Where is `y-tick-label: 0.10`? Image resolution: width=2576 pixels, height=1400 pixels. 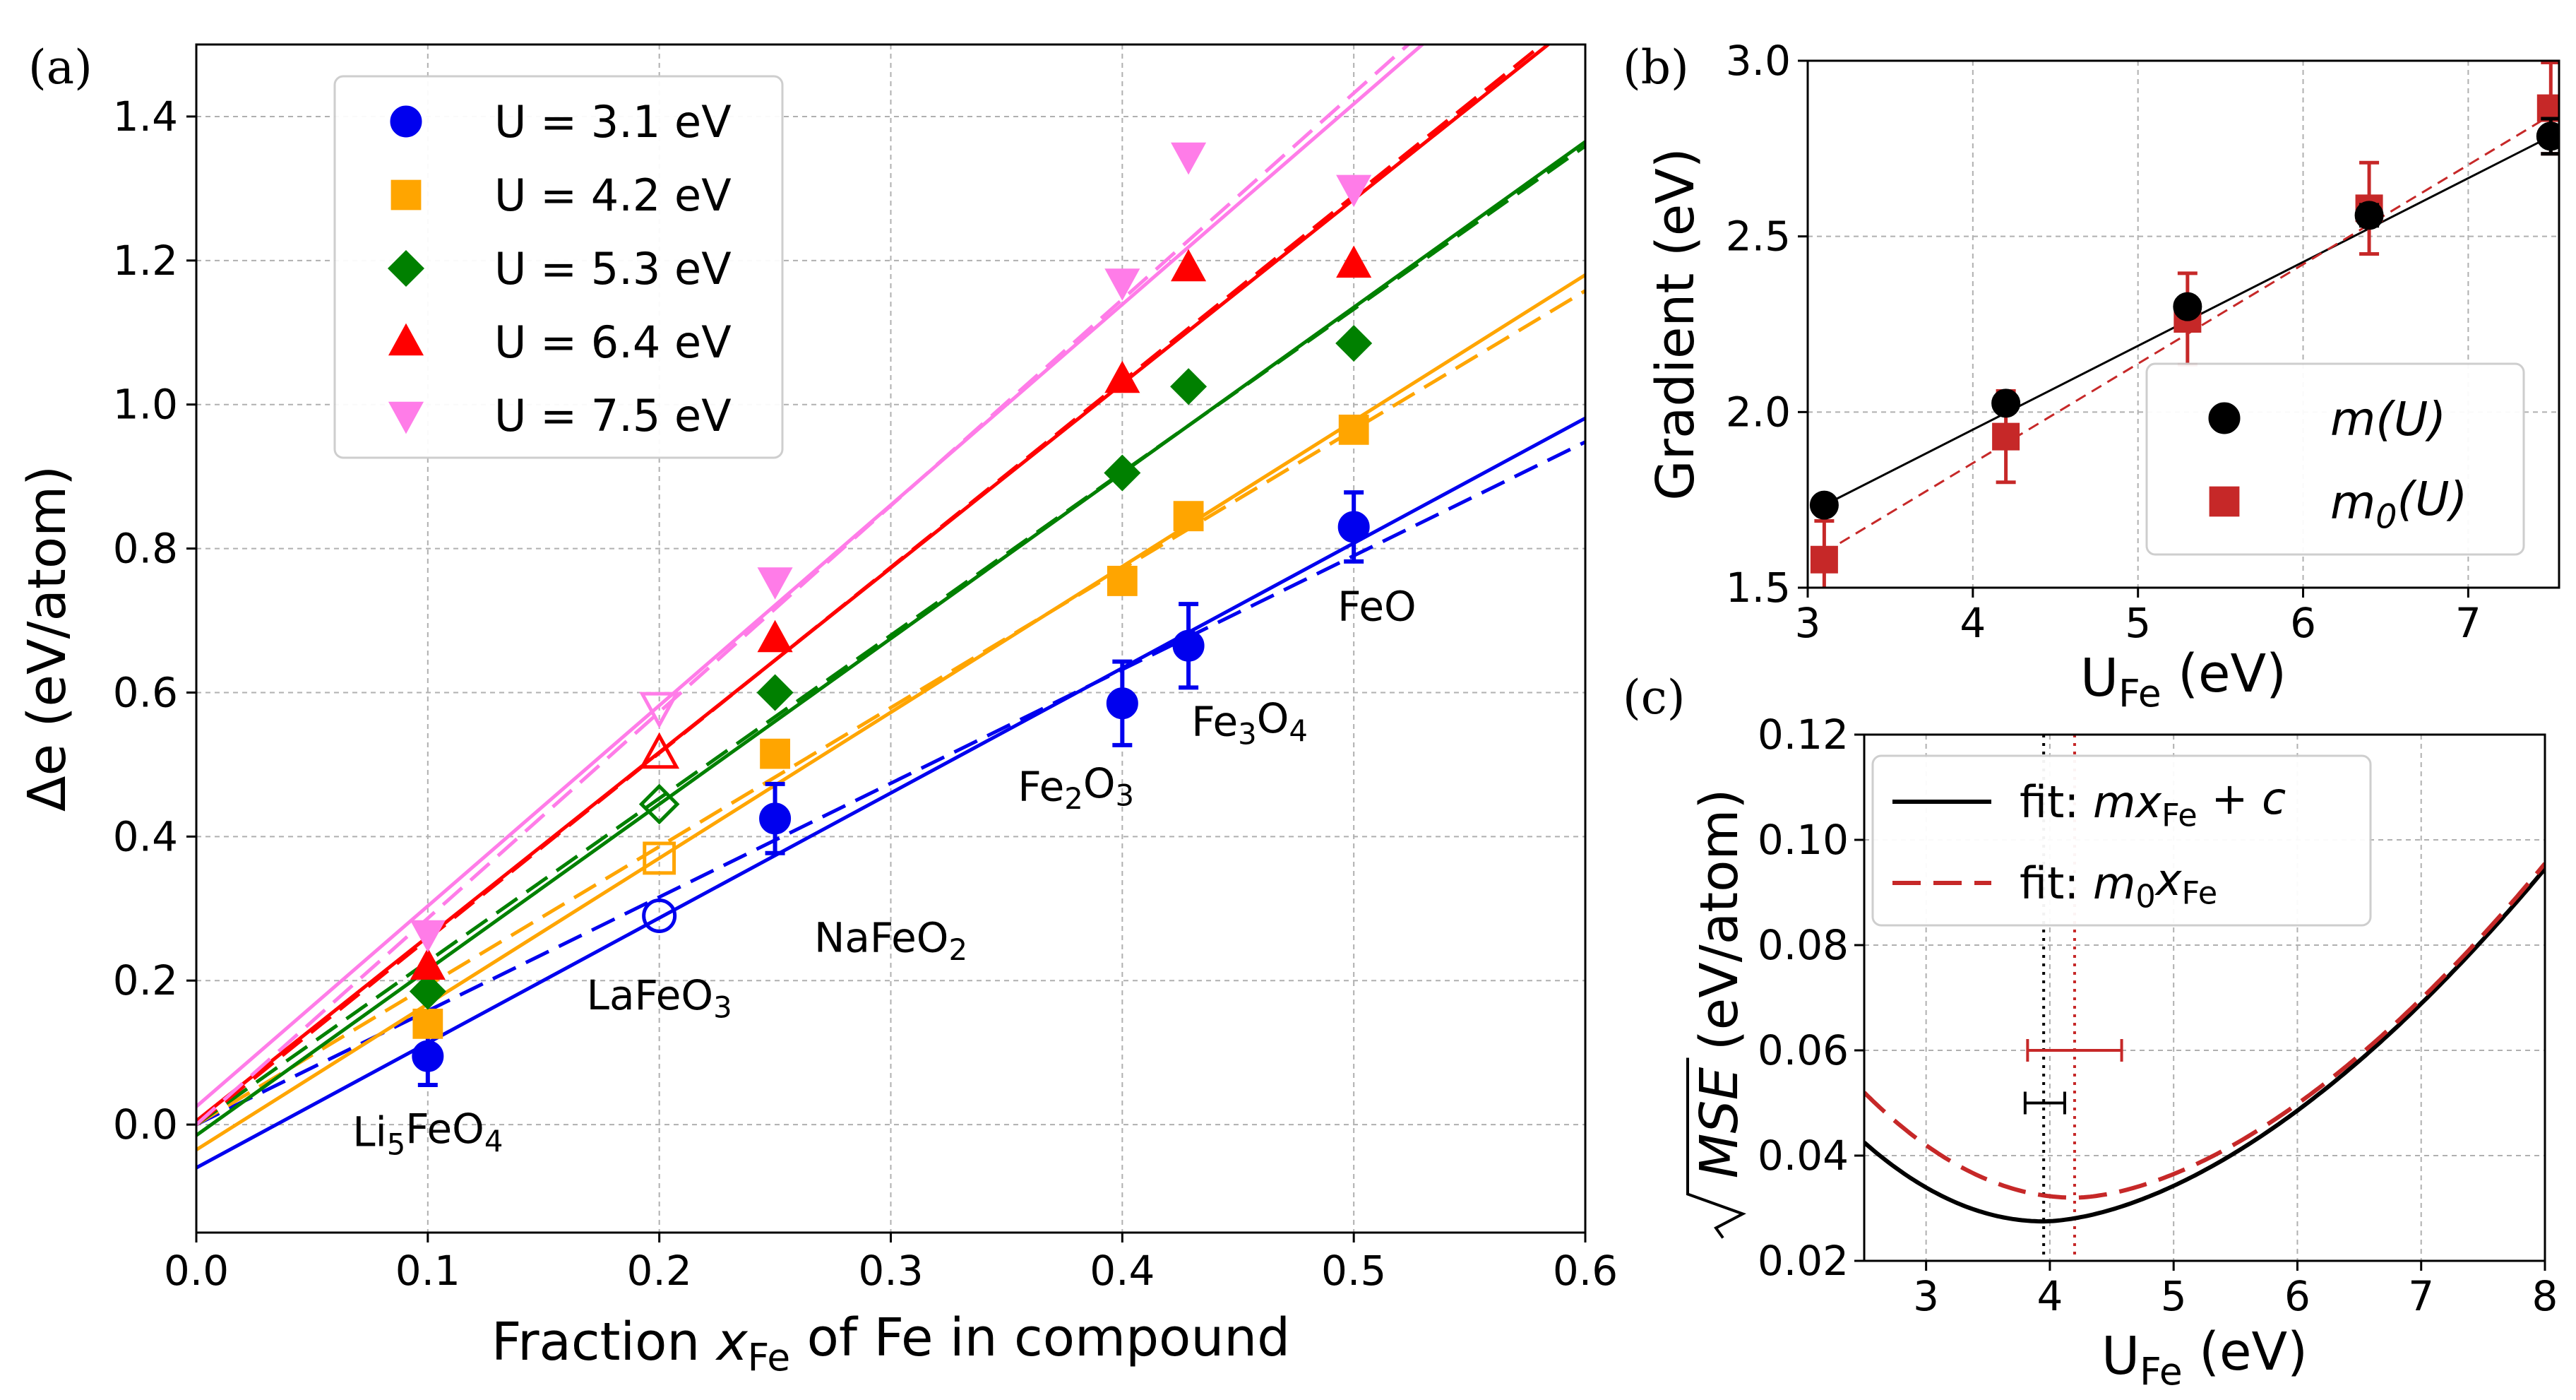 y-tick-label: 0.10 is located at coordinates (1803, 840).